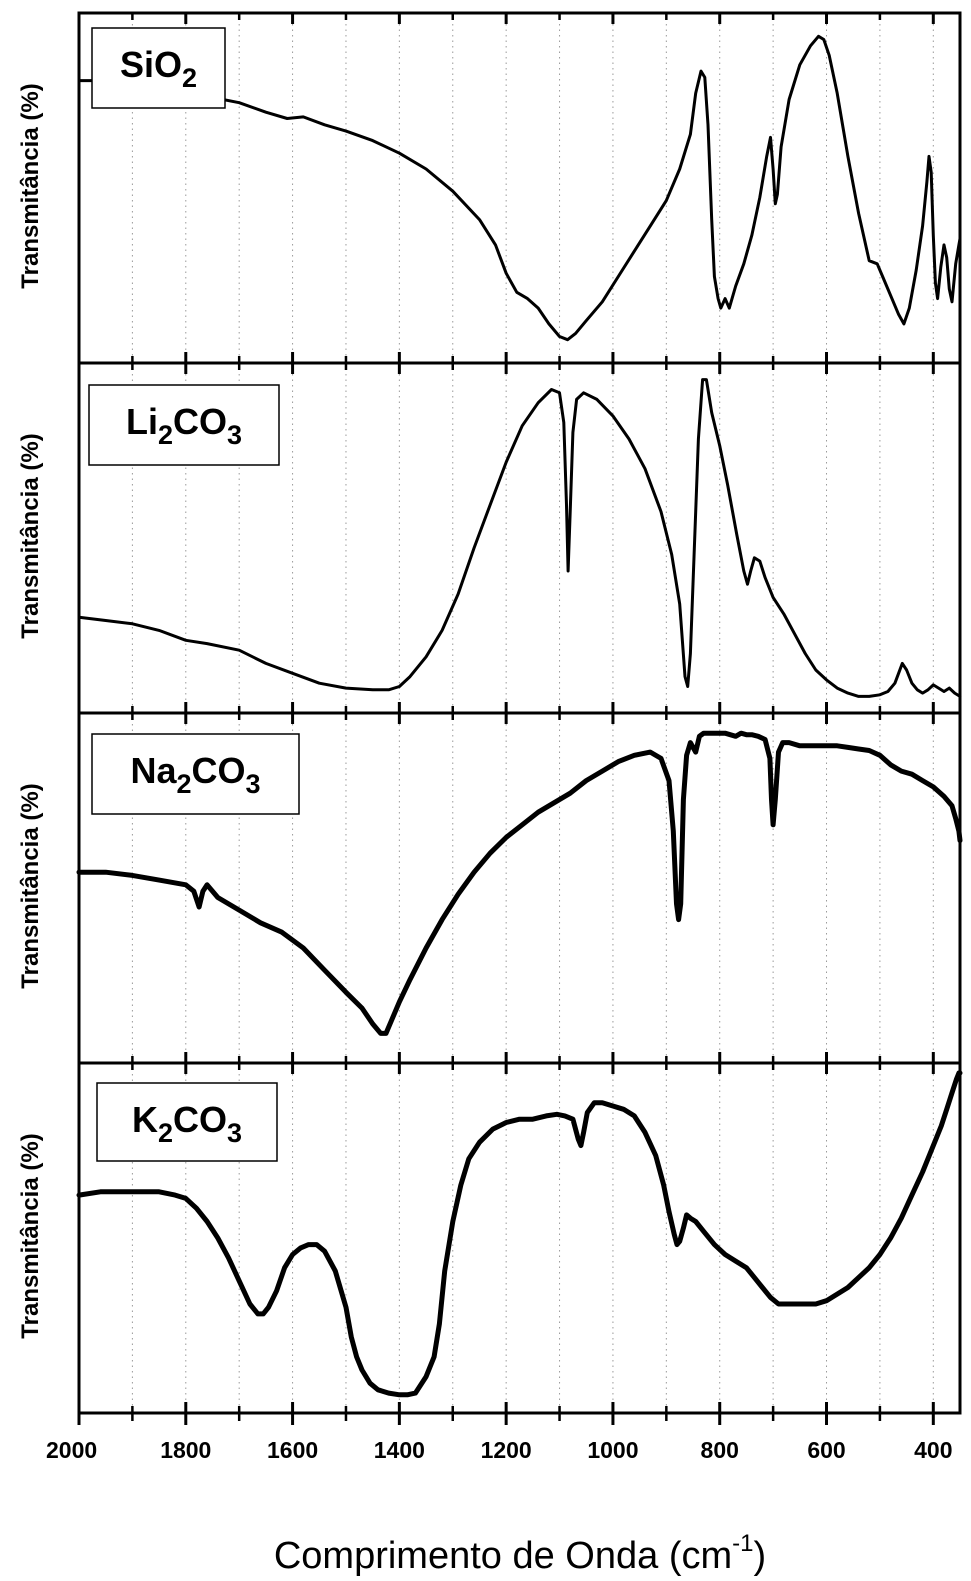 Image resolution: width=971 pixels, height=1581 pixels. What do you see at coordinates (520, 1553) in the screenshot?
I see `x-axis-label: Comprimento de Onda (cm-1)` at bounding box center [520, 1553].